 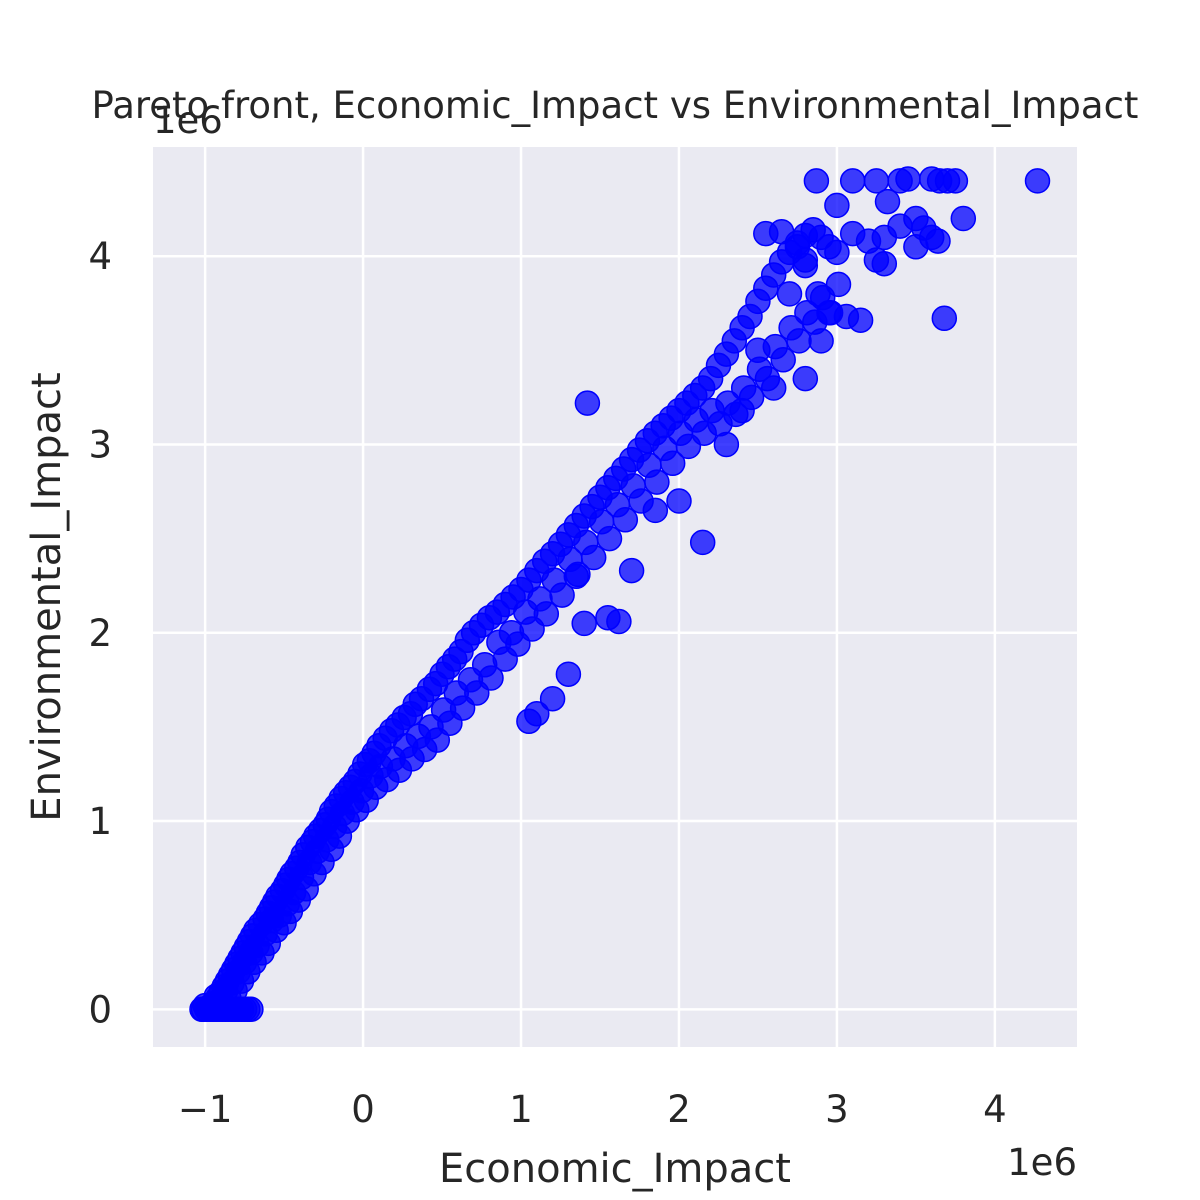 What do you see at coordinates (100, 1009) in the screenshot?
I see `y-tick-label: 0` at bounding box center [100, 1009].